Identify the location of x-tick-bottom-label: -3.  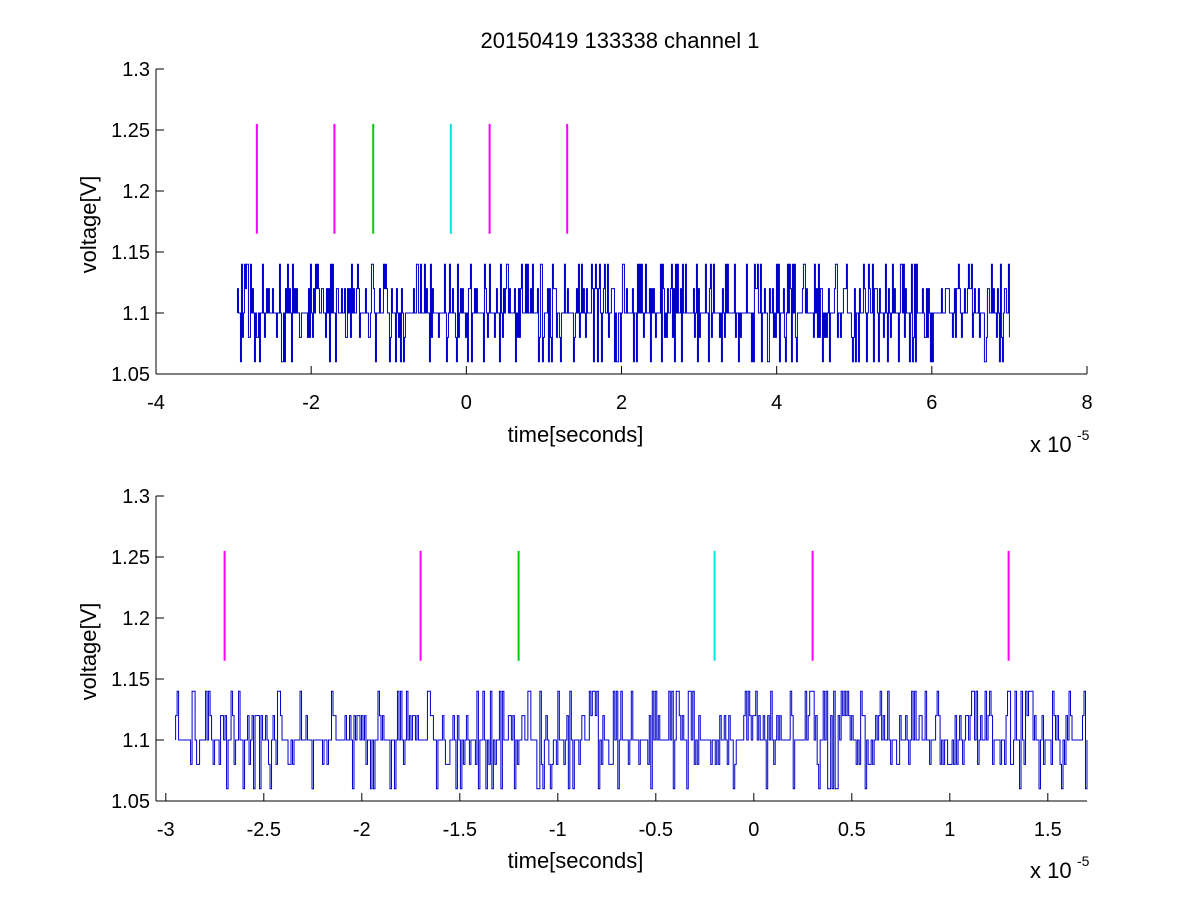
(166, 830).